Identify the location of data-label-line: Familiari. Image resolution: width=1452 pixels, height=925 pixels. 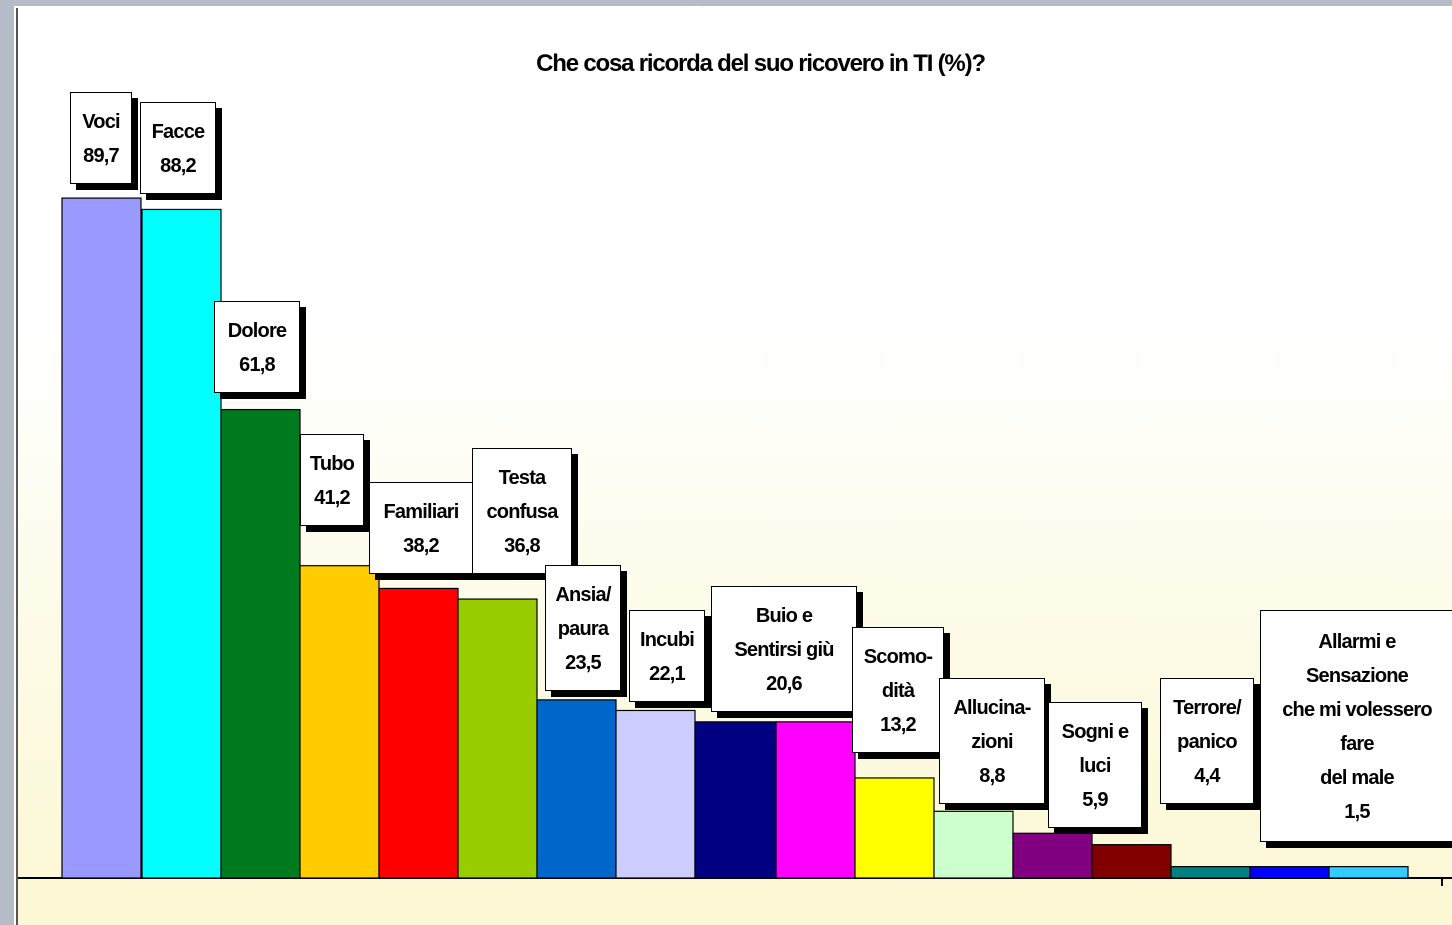
(421, 512).